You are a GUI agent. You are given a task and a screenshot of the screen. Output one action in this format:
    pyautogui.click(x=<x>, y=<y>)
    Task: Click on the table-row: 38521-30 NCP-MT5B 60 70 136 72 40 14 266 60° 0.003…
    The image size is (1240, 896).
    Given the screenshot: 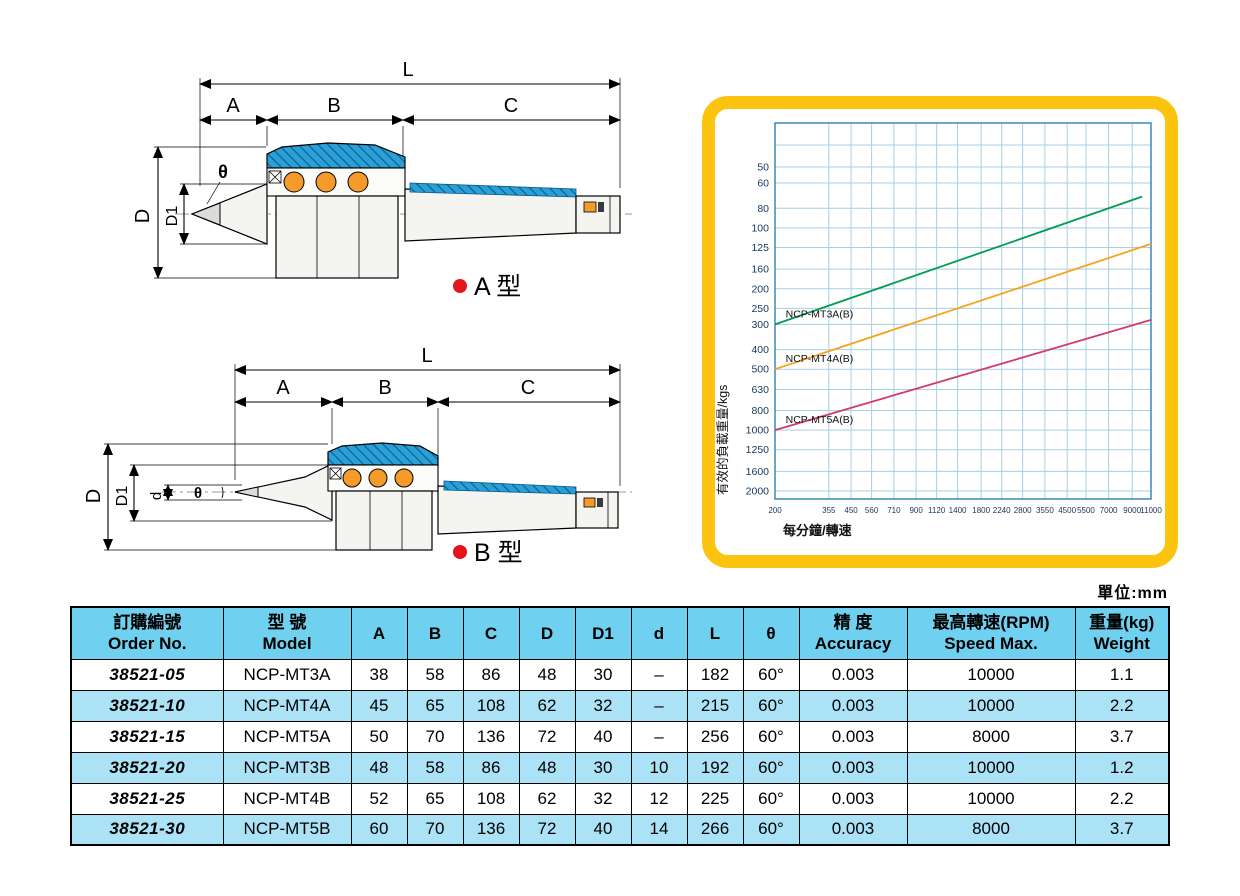 What is the action you would take?
    pyautogui.click(x=620, y=829)
    